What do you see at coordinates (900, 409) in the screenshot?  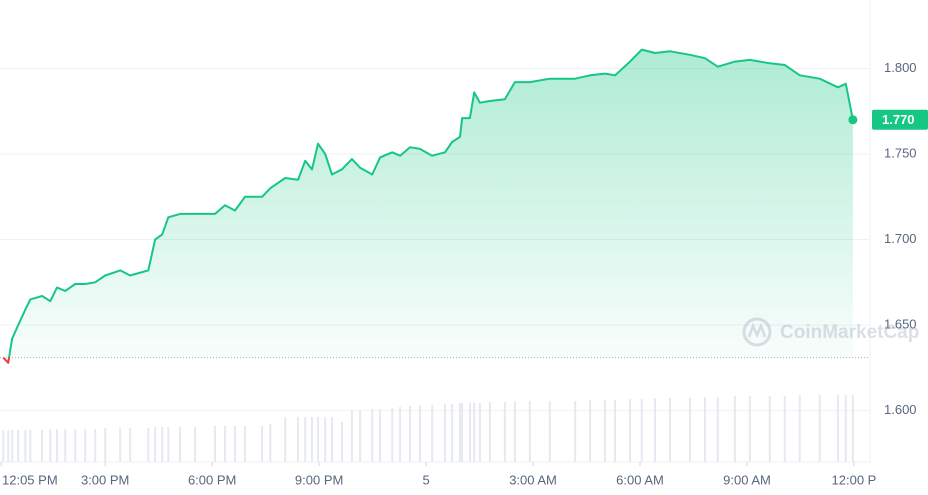 I see `y-tick-label: 1.600` at bounding box center [900, 409].